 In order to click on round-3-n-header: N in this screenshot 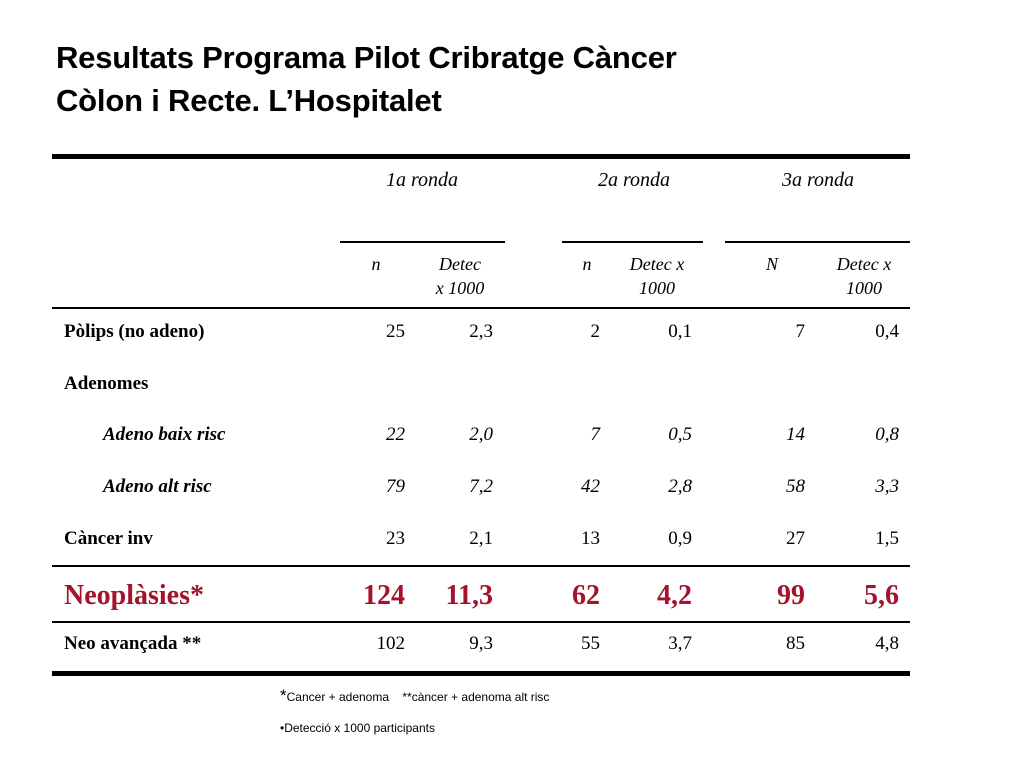, I will do `click(771, 264)`.